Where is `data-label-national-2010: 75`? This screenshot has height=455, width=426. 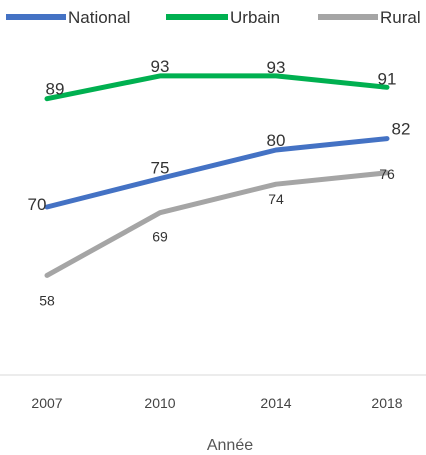 data-label-national-2010: 75 is located at coordinates (160, 168).